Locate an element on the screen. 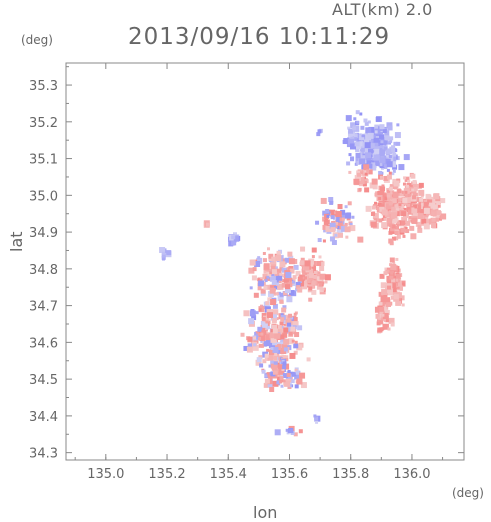 Image resolution: width=491 pixels, height=522 pixels. x-tick-label: 135.8 is located at coordinates (350, 474).